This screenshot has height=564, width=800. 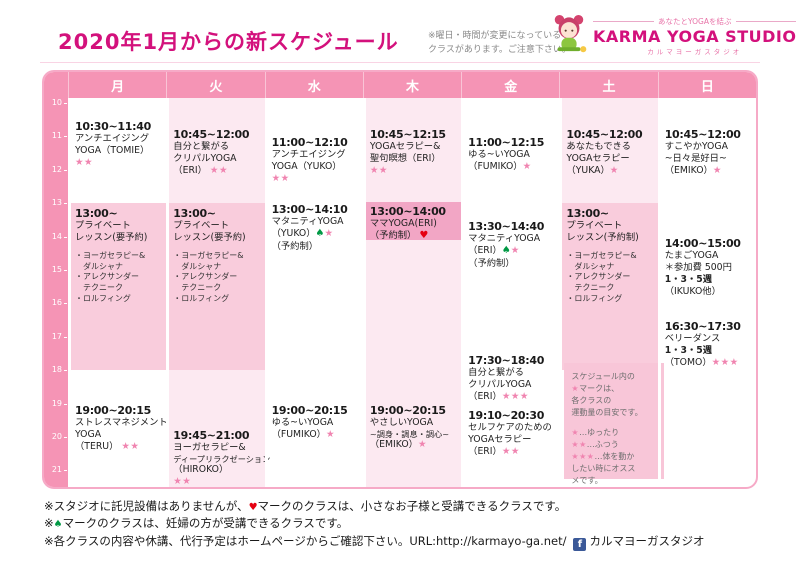 What do you see at coordinates (702, 344) in the screenshot?
I see `class-sun-belly-dance: 16:30~17:30 ベリーダンス 1・3・5週 （TOMO）★★★` at bounding box center [702, 344].